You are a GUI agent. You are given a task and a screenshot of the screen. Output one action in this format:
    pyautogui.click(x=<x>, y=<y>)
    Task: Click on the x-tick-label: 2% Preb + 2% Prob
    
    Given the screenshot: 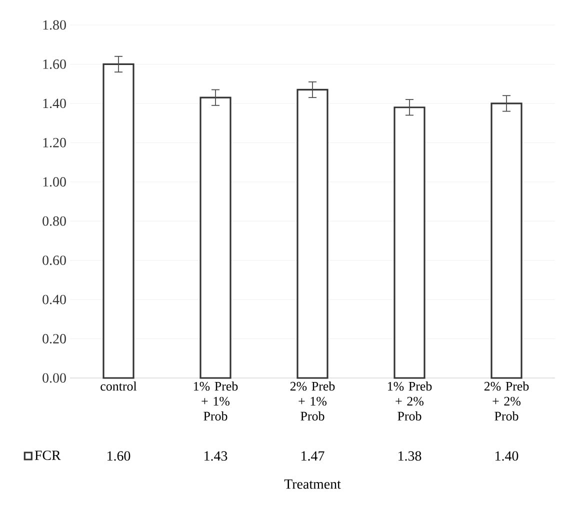 What is the action you would take?
    pyautogui.click(x=506, y=401)
    